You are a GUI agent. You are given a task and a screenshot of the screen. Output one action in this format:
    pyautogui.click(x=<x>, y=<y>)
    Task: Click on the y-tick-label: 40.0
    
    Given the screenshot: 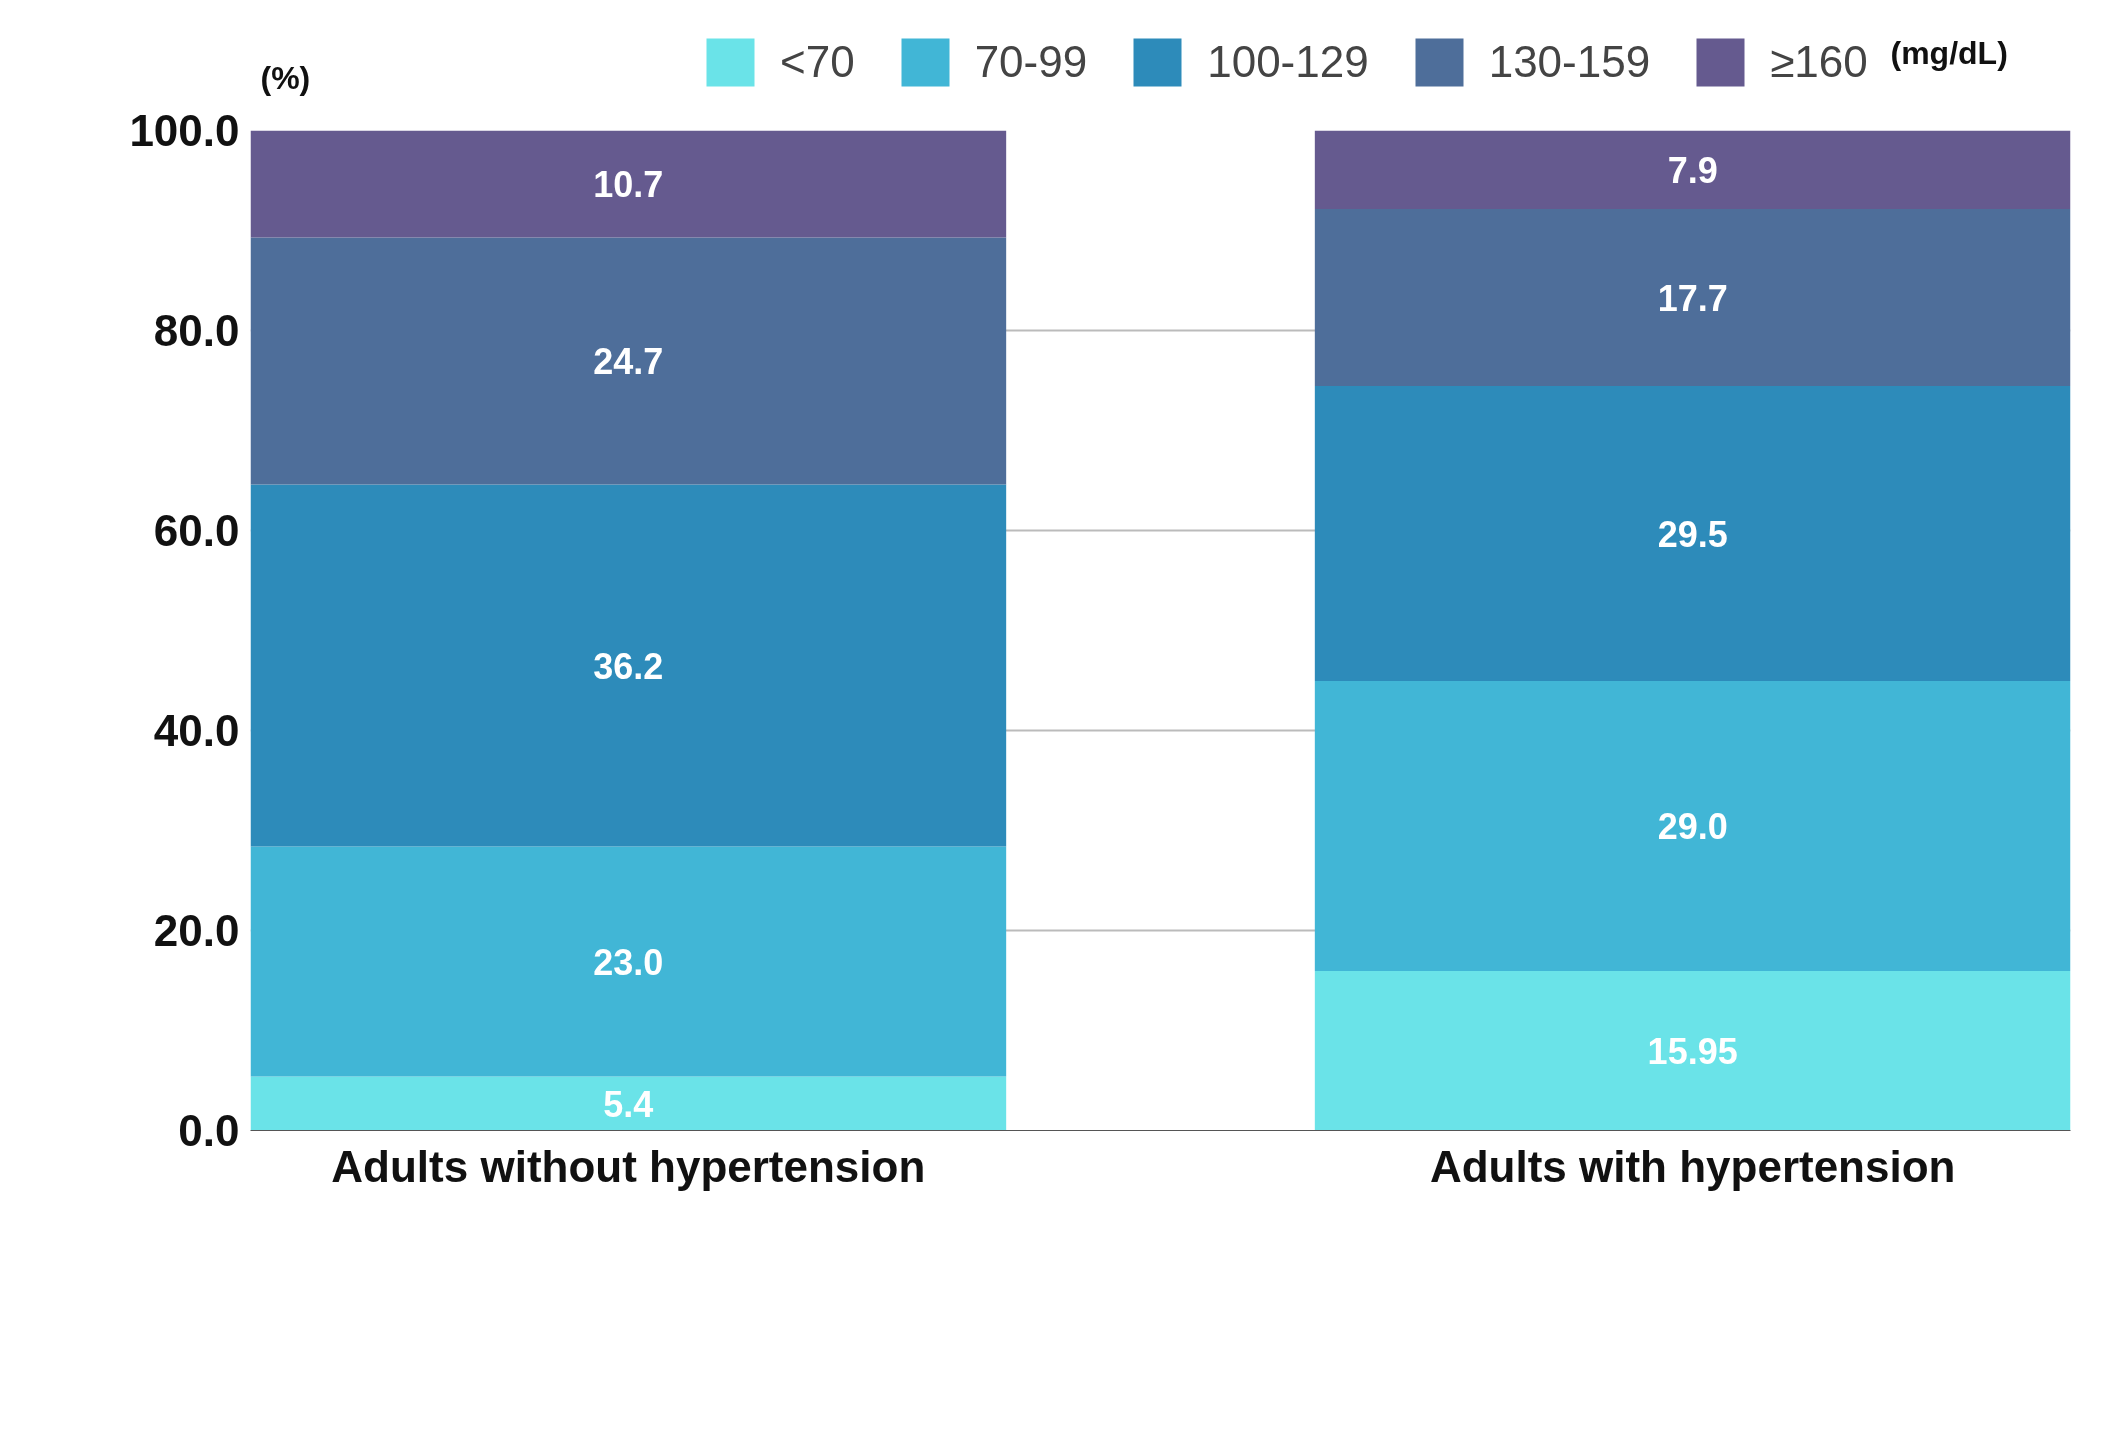 What is the action you would take?
    pyautogui.click(x=196, y=730)
    